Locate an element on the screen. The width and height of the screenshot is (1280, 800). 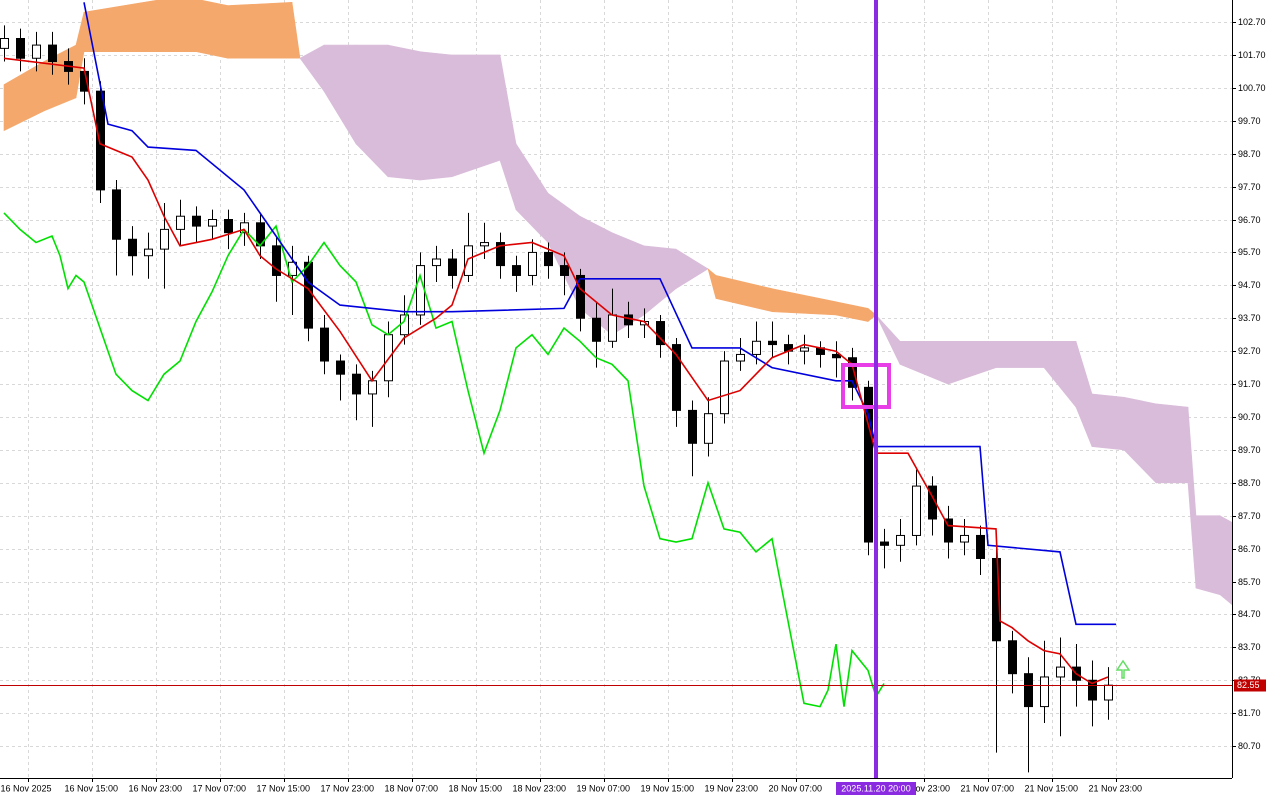
y-tick-label: 81.70 is located at coordinates (1249, 713).